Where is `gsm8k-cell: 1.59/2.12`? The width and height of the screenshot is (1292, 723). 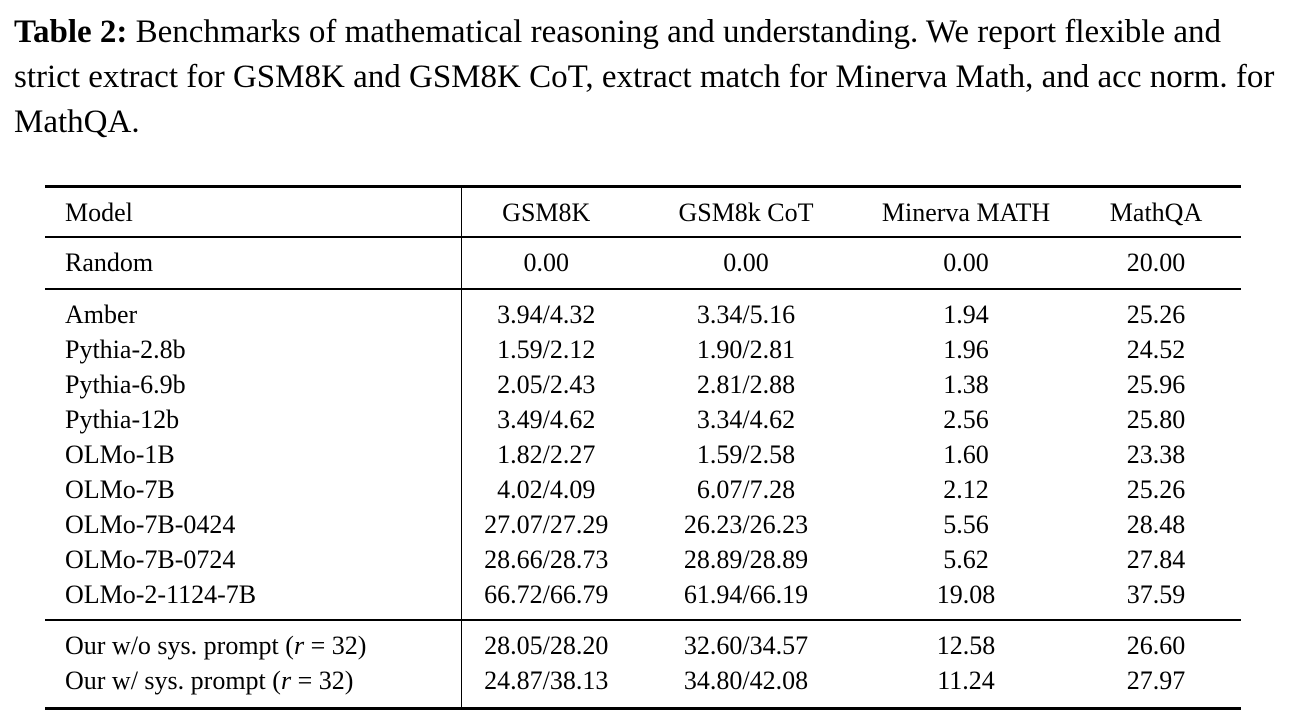 gsm8k-cell: 1.59/2.12 is located at coordinates (545, 349).